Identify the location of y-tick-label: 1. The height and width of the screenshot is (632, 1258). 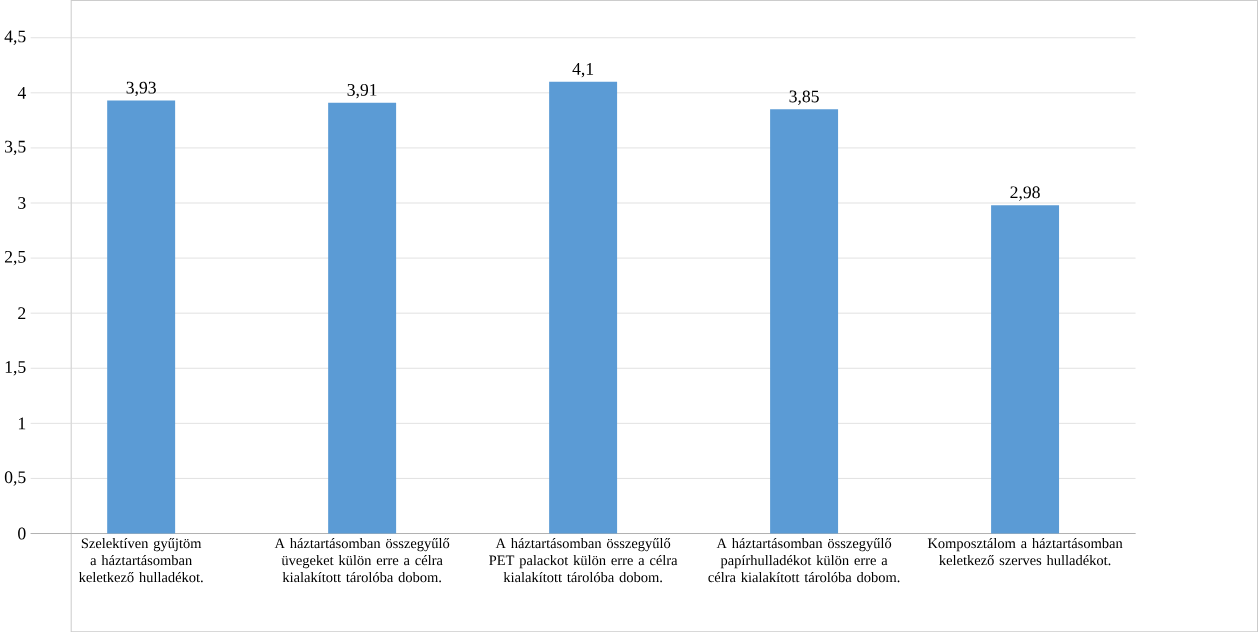
(22, 423).